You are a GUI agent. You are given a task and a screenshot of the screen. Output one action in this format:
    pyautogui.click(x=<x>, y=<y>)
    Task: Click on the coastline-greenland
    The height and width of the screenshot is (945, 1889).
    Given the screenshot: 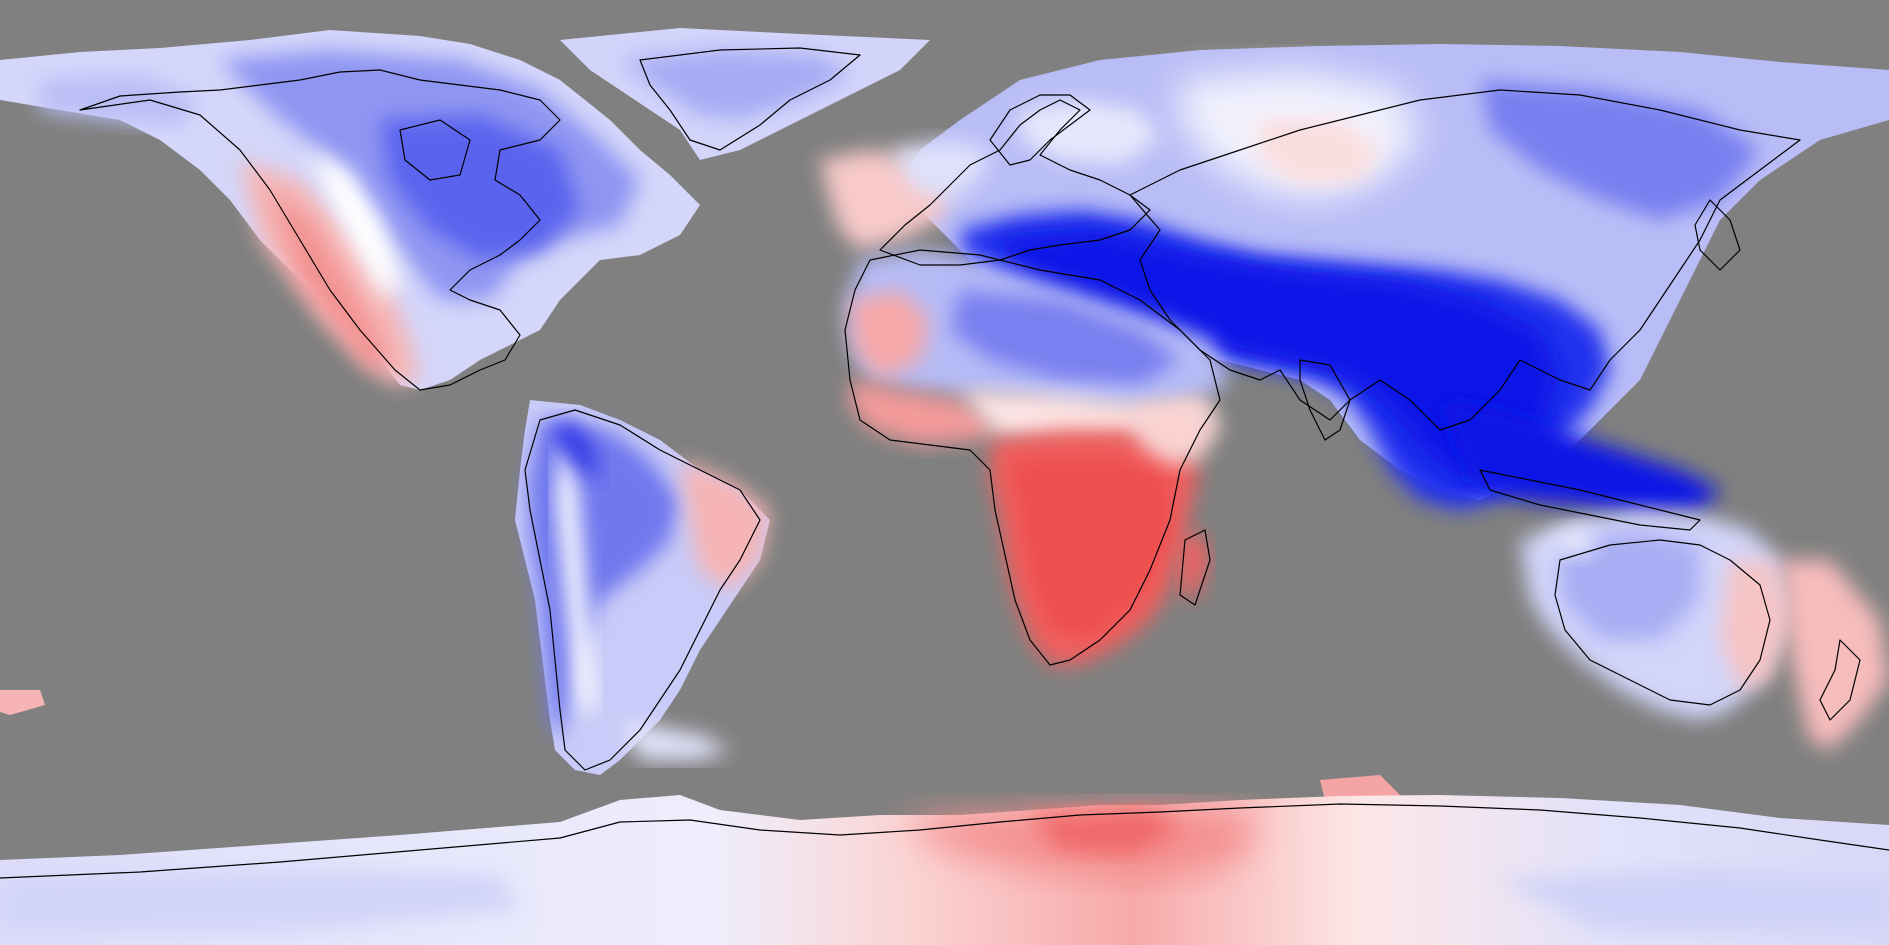 What is the action you would take?
    pyautogui.click(x=750, y=99)
    